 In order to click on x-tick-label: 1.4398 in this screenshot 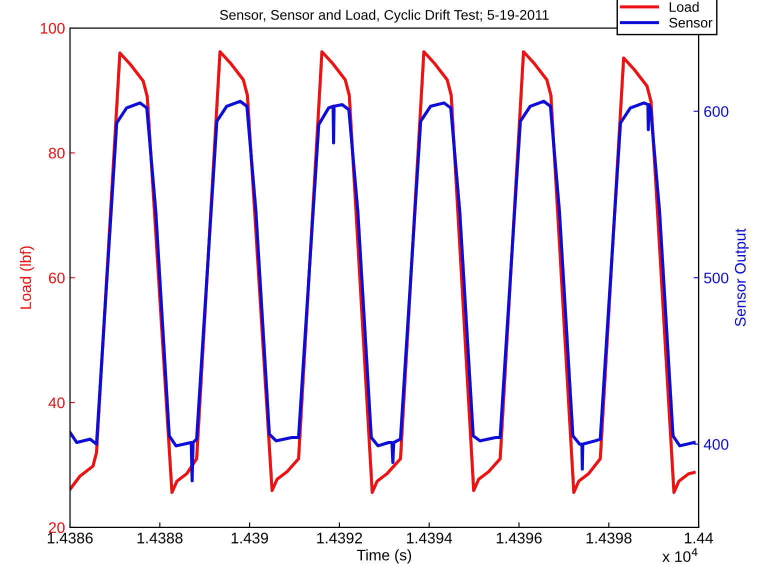, I will do `click(609, 538)`.